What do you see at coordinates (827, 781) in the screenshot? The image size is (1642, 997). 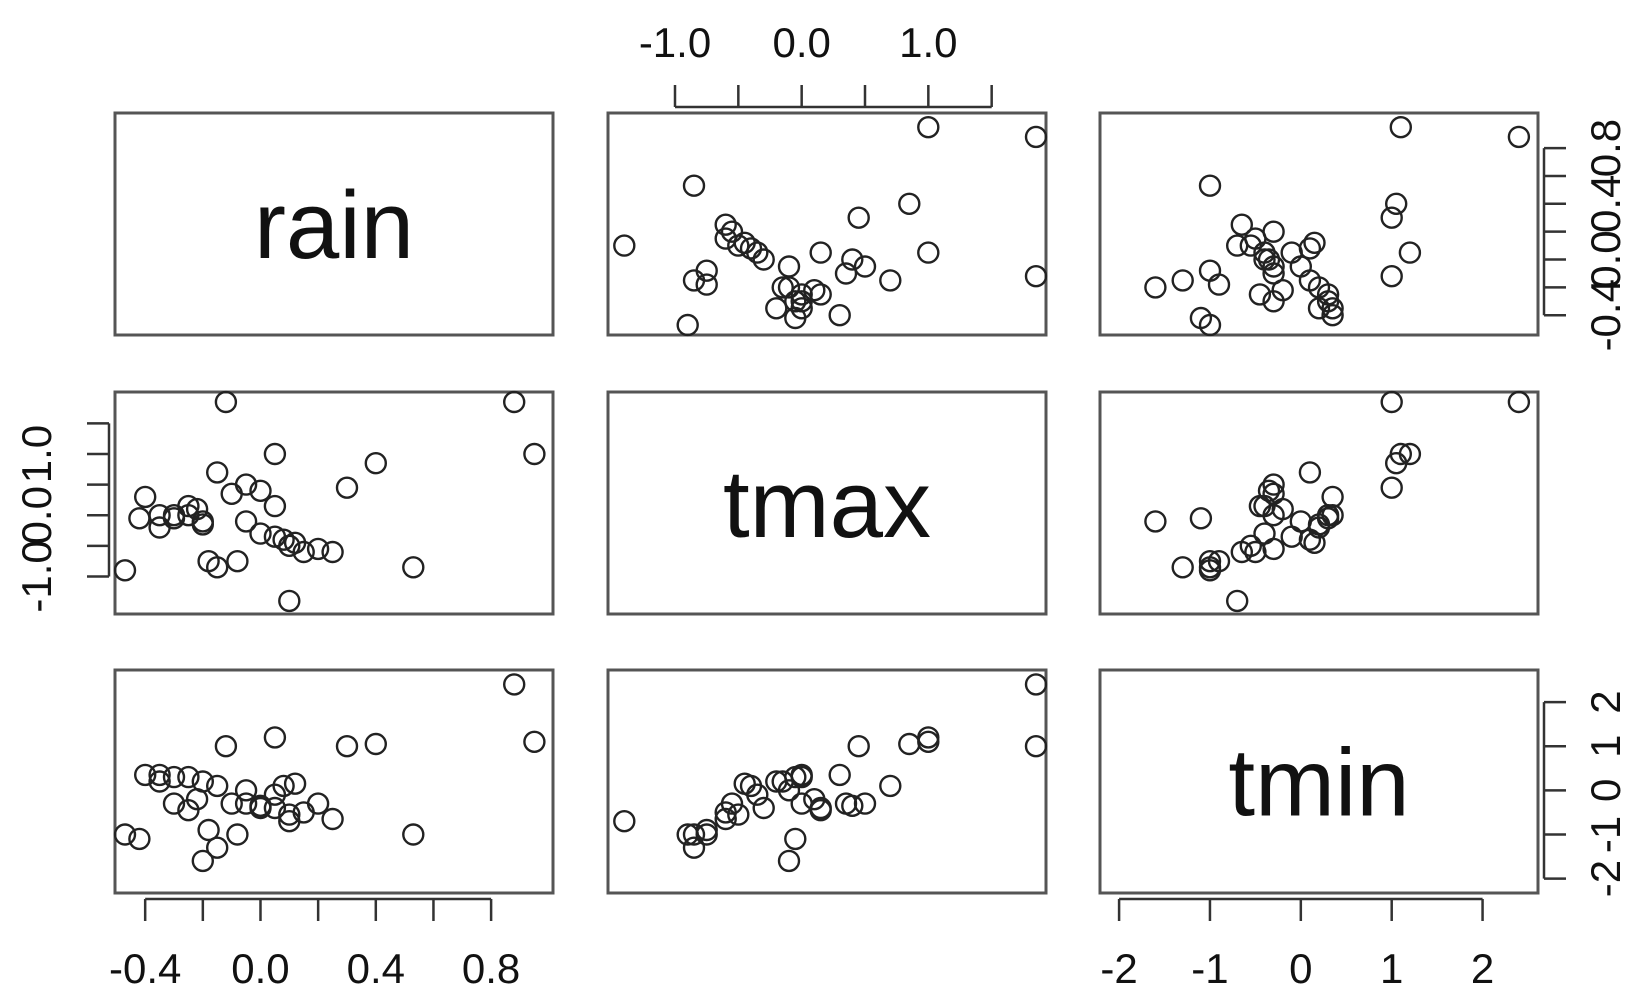 I see `panel-frame-tmin-tmax` at bounding box center [827, 781].